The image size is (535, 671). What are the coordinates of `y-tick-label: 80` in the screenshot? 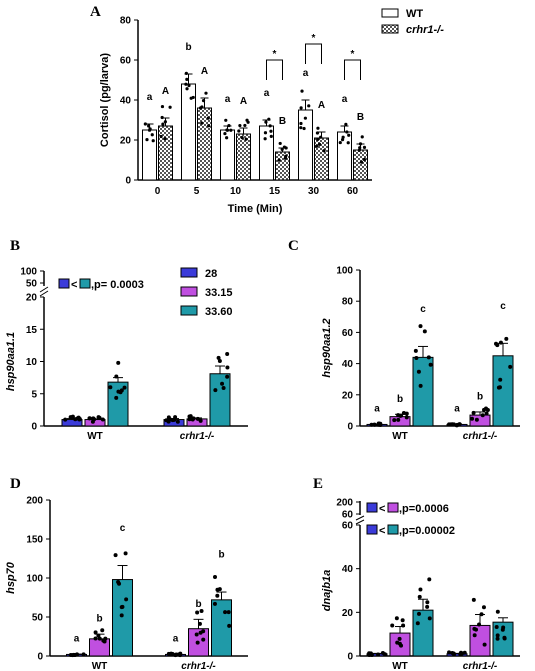 It's located at (126, 21).